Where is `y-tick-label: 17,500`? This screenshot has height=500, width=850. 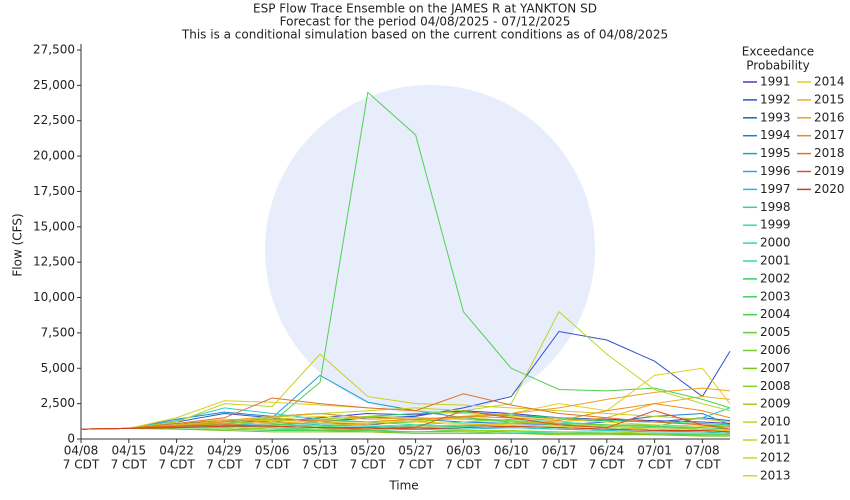 y-tick-label: 17,500 is located at coordinates (54, 191).